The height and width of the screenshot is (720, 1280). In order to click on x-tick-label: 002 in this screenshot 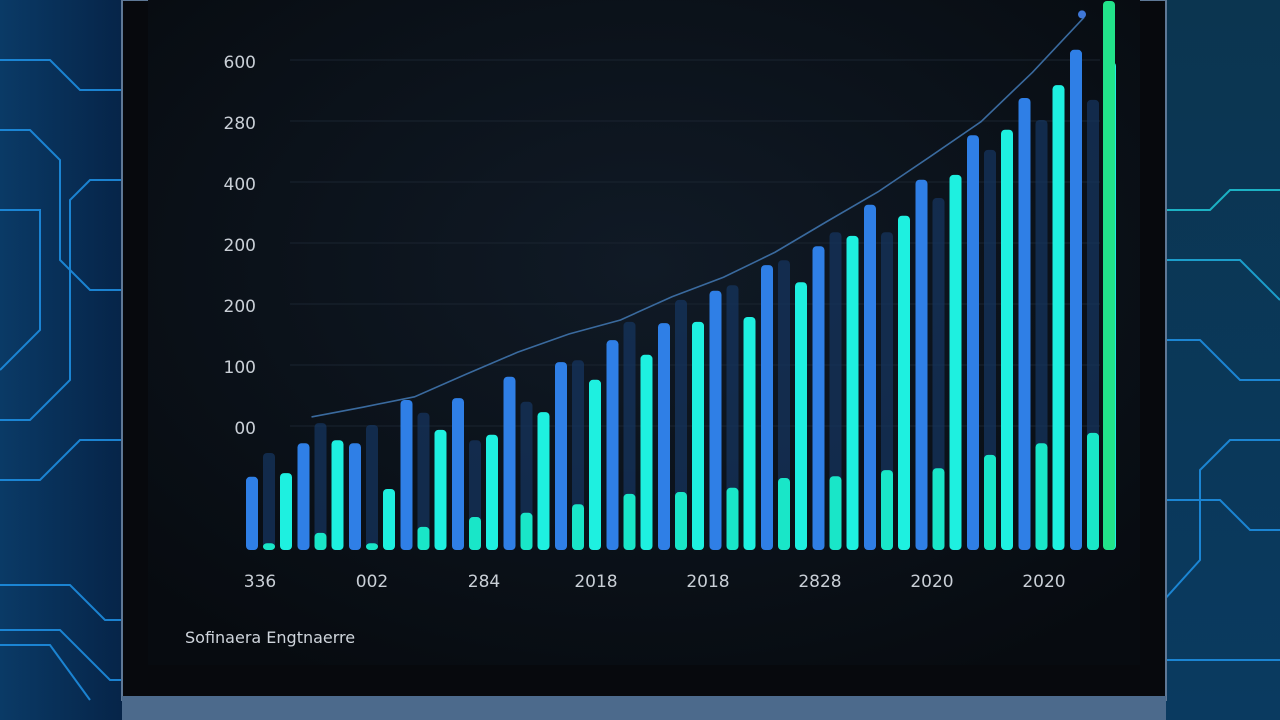, I will do `click(372, 582)`.